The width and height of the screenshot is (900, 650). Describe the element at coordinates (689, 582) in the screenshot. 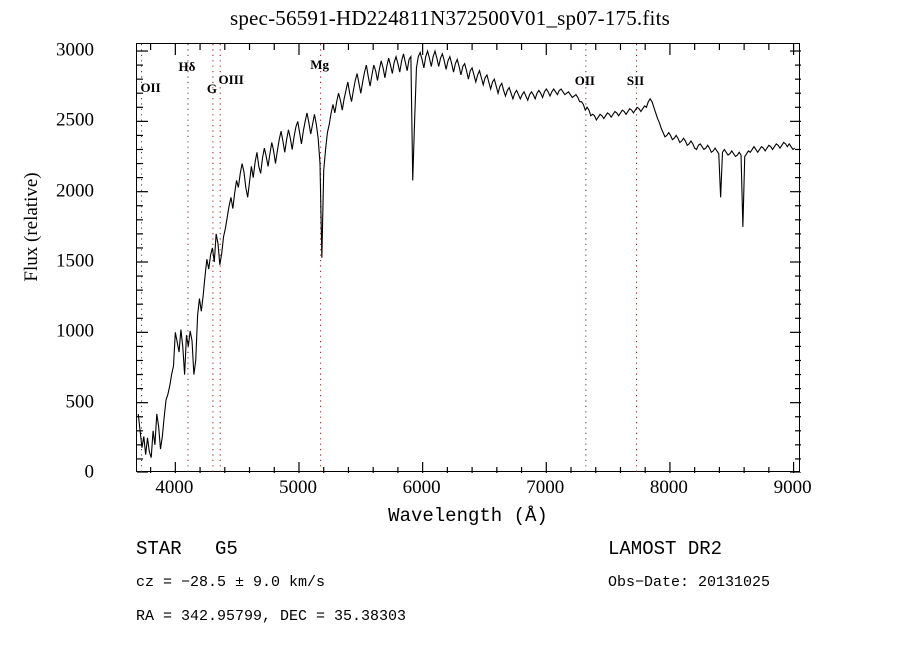

I see `obs-date-value: Obs−Date: 20131025` at that location.